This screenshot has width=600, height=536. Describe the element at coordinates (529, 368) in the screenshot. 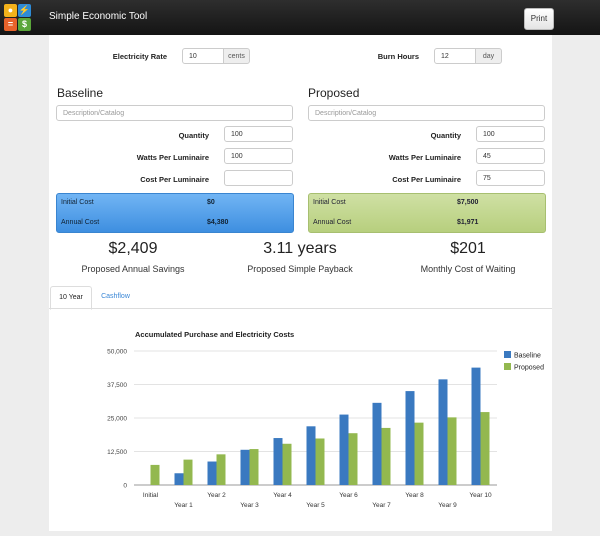

I see `legend-label: Proposed` at that location.